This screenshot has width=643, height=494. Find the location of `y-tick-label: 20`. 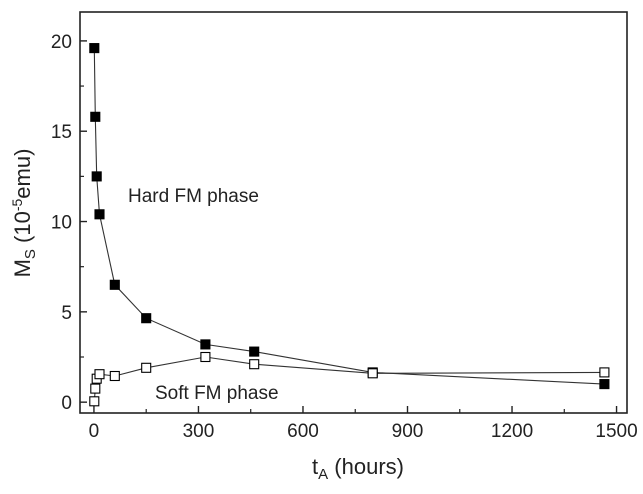

y-tick-label: 20 is located at coordinates (61, 42).